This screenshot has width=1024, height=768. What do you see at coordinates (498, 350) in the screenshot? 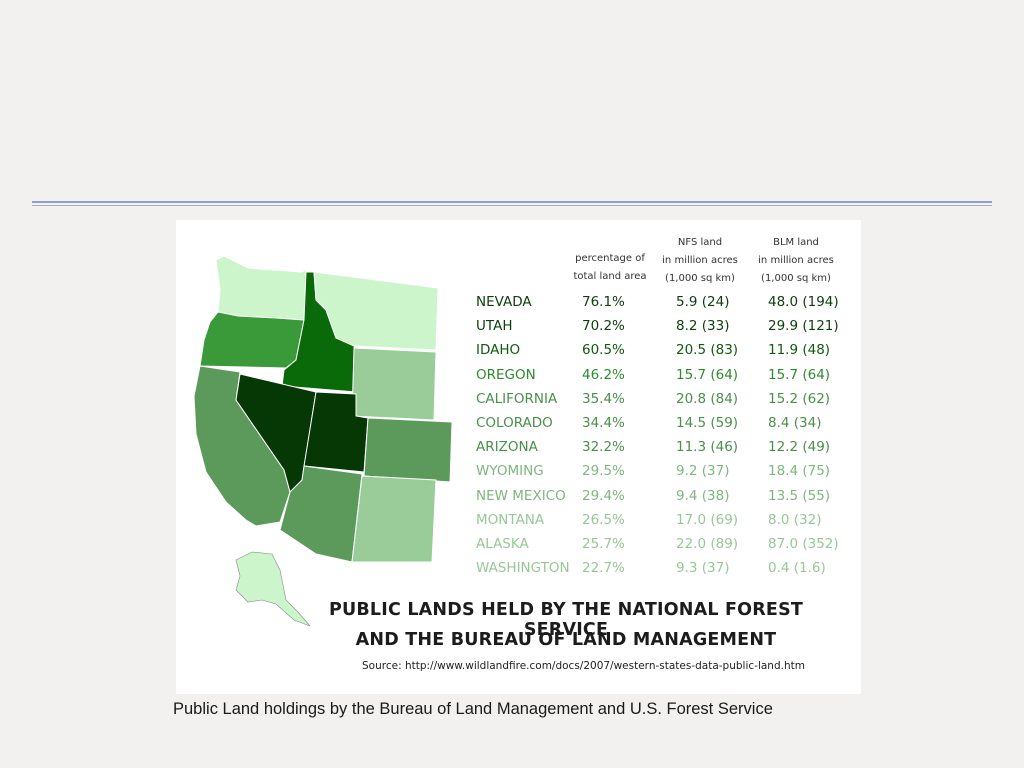
I see `state-name: IDAHO` at bounding box center [498, 350].